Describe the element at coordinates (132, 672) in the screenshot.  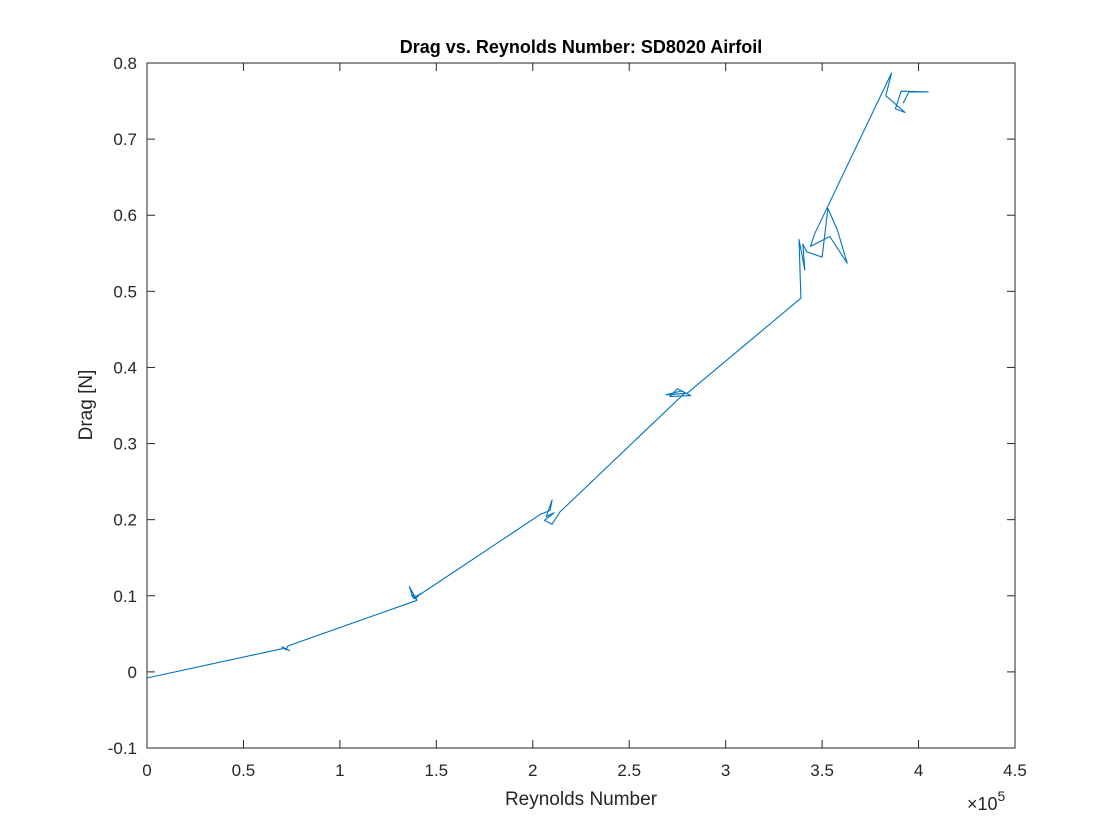
I see `y-tick-label: 0` at that location.